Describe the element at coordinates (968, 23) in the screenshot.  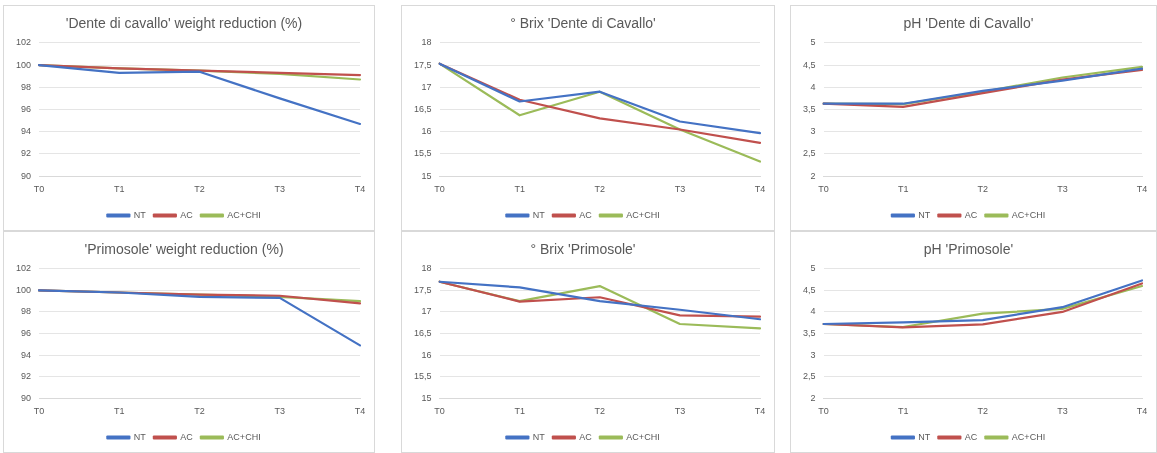
I see `chart-title: pH 'Dente di Cavallo'` at that location.